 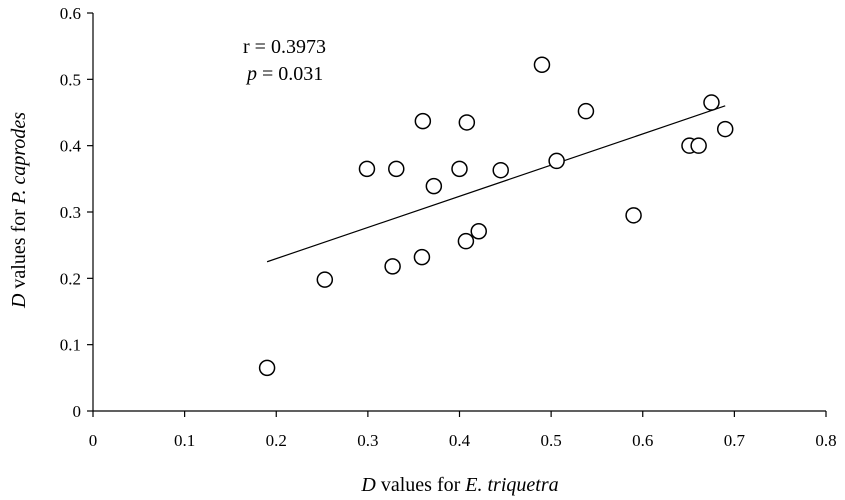 I want to click on x-tick-label: 0.1, so click(x=184, y=440).